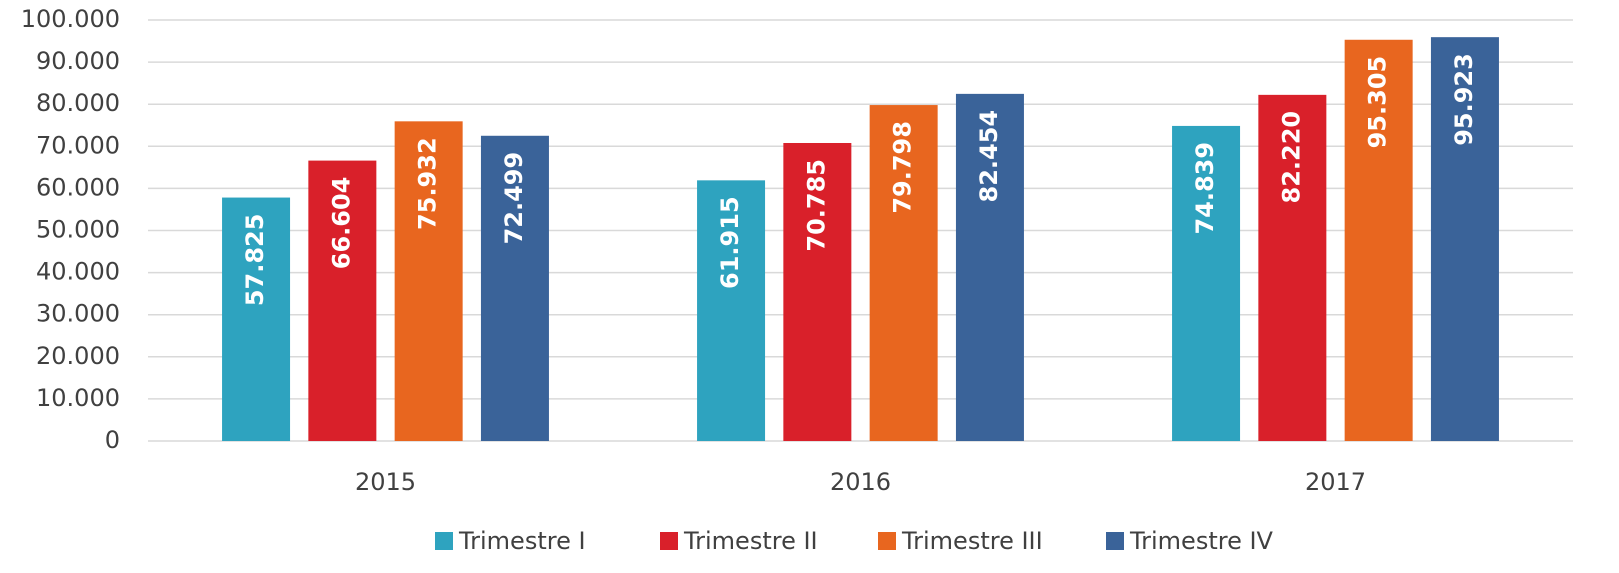 This screenshot has width=1619, height=573. I want to click on value-label: 79.798, so click(903, 167).